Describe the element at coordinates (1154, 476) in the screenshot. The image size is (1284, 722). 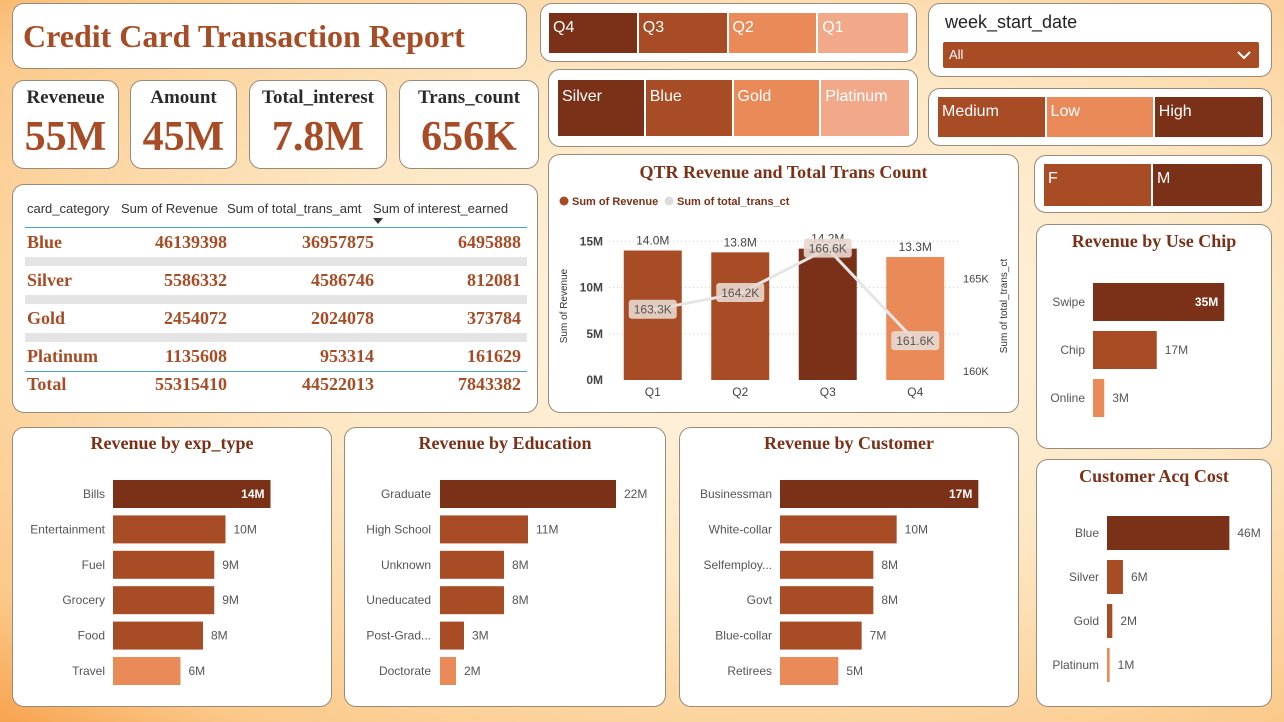
I see `acq-cost-chart-title: Customer Acq Cost` at that location.